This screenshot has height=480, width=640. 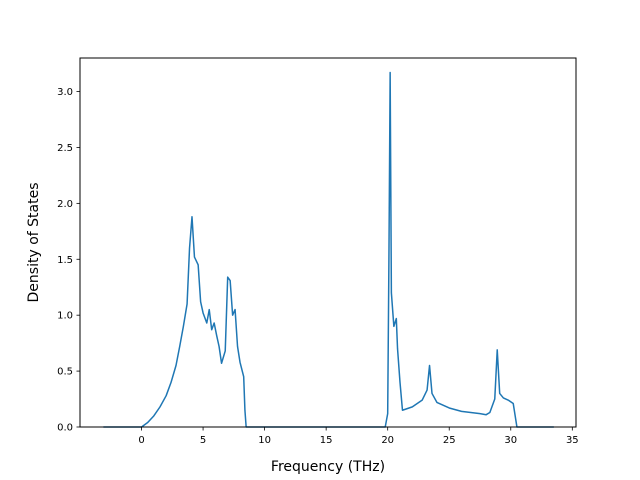 What do you see at coordinates (141, 440) in the screenshot?
I see `x-tick-label: 0` at bounding box center [141, 440].